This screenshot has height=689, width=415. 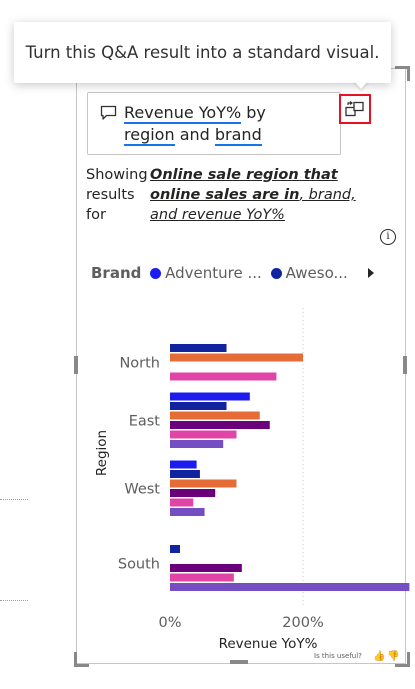 What do you see at coordinates (225, 195) in the screenshot?
I see `restatement-part: online sales are in` at bounding box center [225, 195].